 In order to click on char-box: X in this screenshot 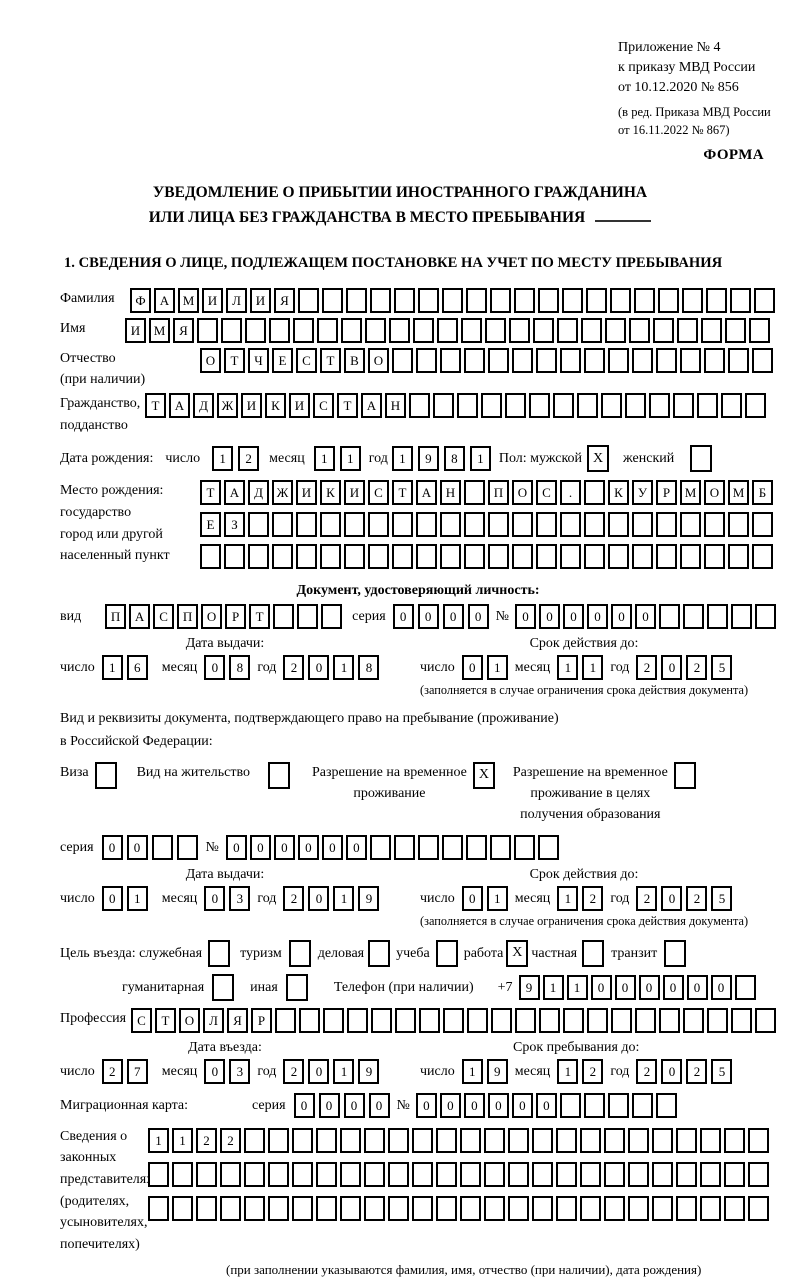, I will do `click(483, 775)`.